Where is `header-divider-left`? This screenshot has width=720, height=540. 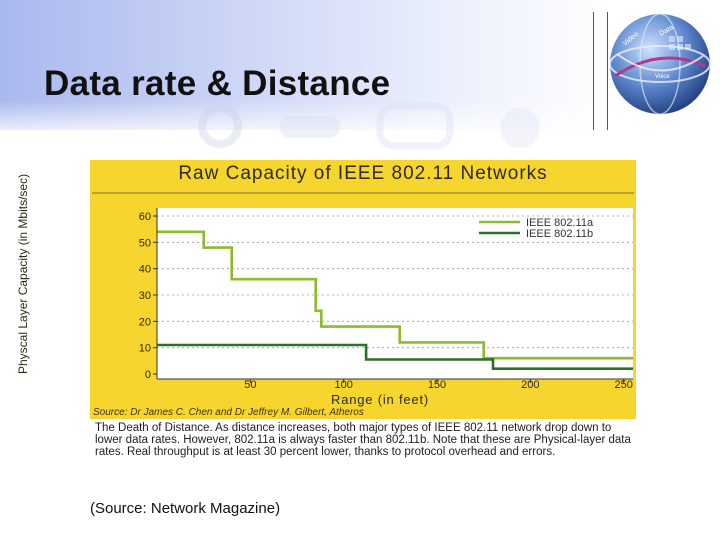 header-divider-left is located at coordinates (593, 71).